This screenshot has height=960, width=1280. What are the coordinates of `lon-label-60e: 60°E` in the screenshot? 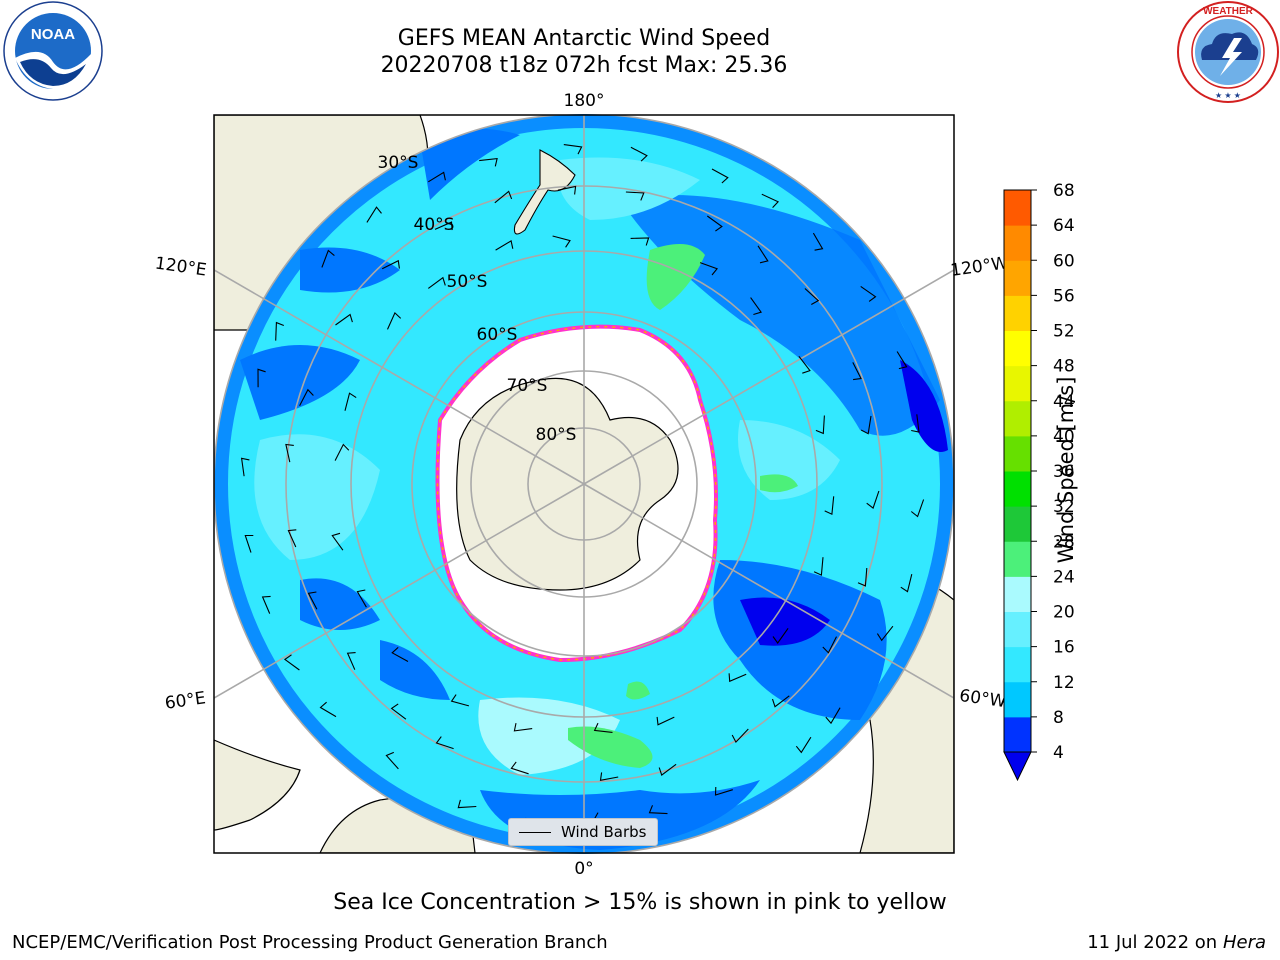 It's located at (185, 700).